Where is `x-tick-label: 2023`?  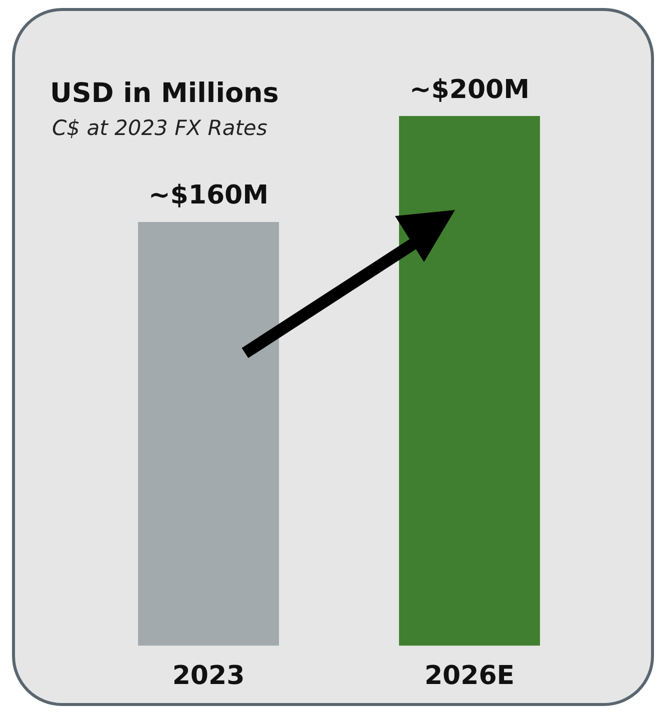
x-tick-label: 2023 is located at coordinates (208, 676).